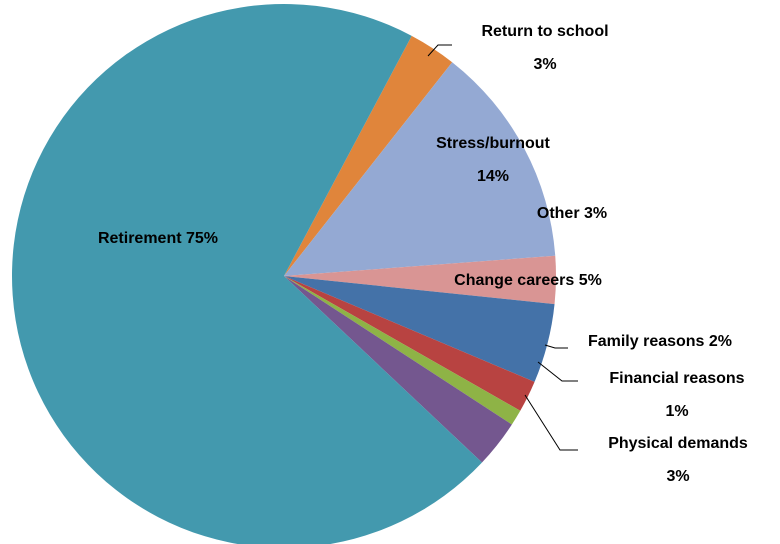  What do you see at coordinates (544, 31) in the screenshot?
I see `data-label: Return to school` at bounding box center [544, 31].